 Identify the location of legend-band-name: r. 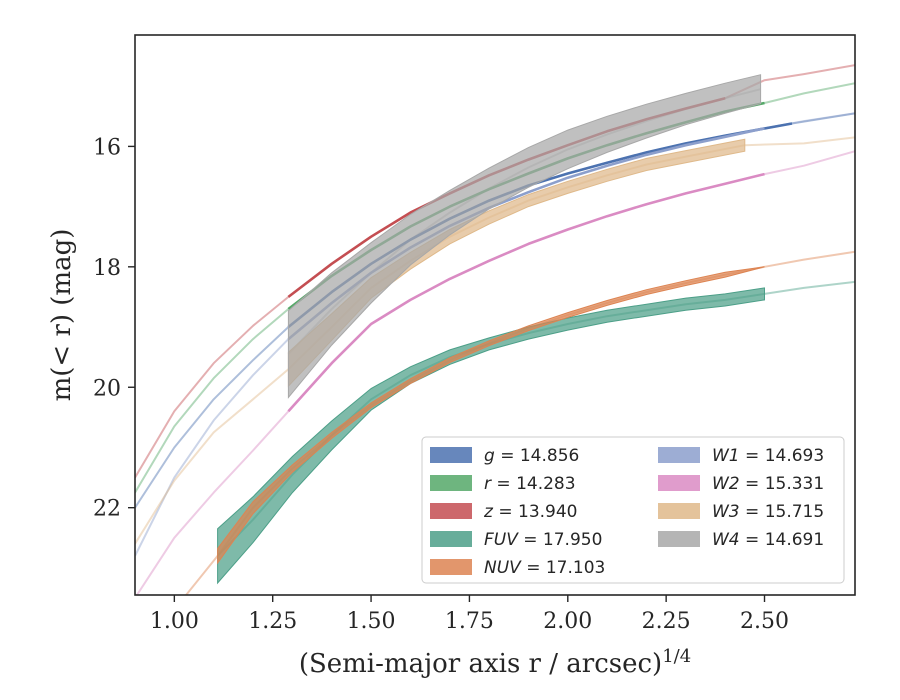
(488, 484).